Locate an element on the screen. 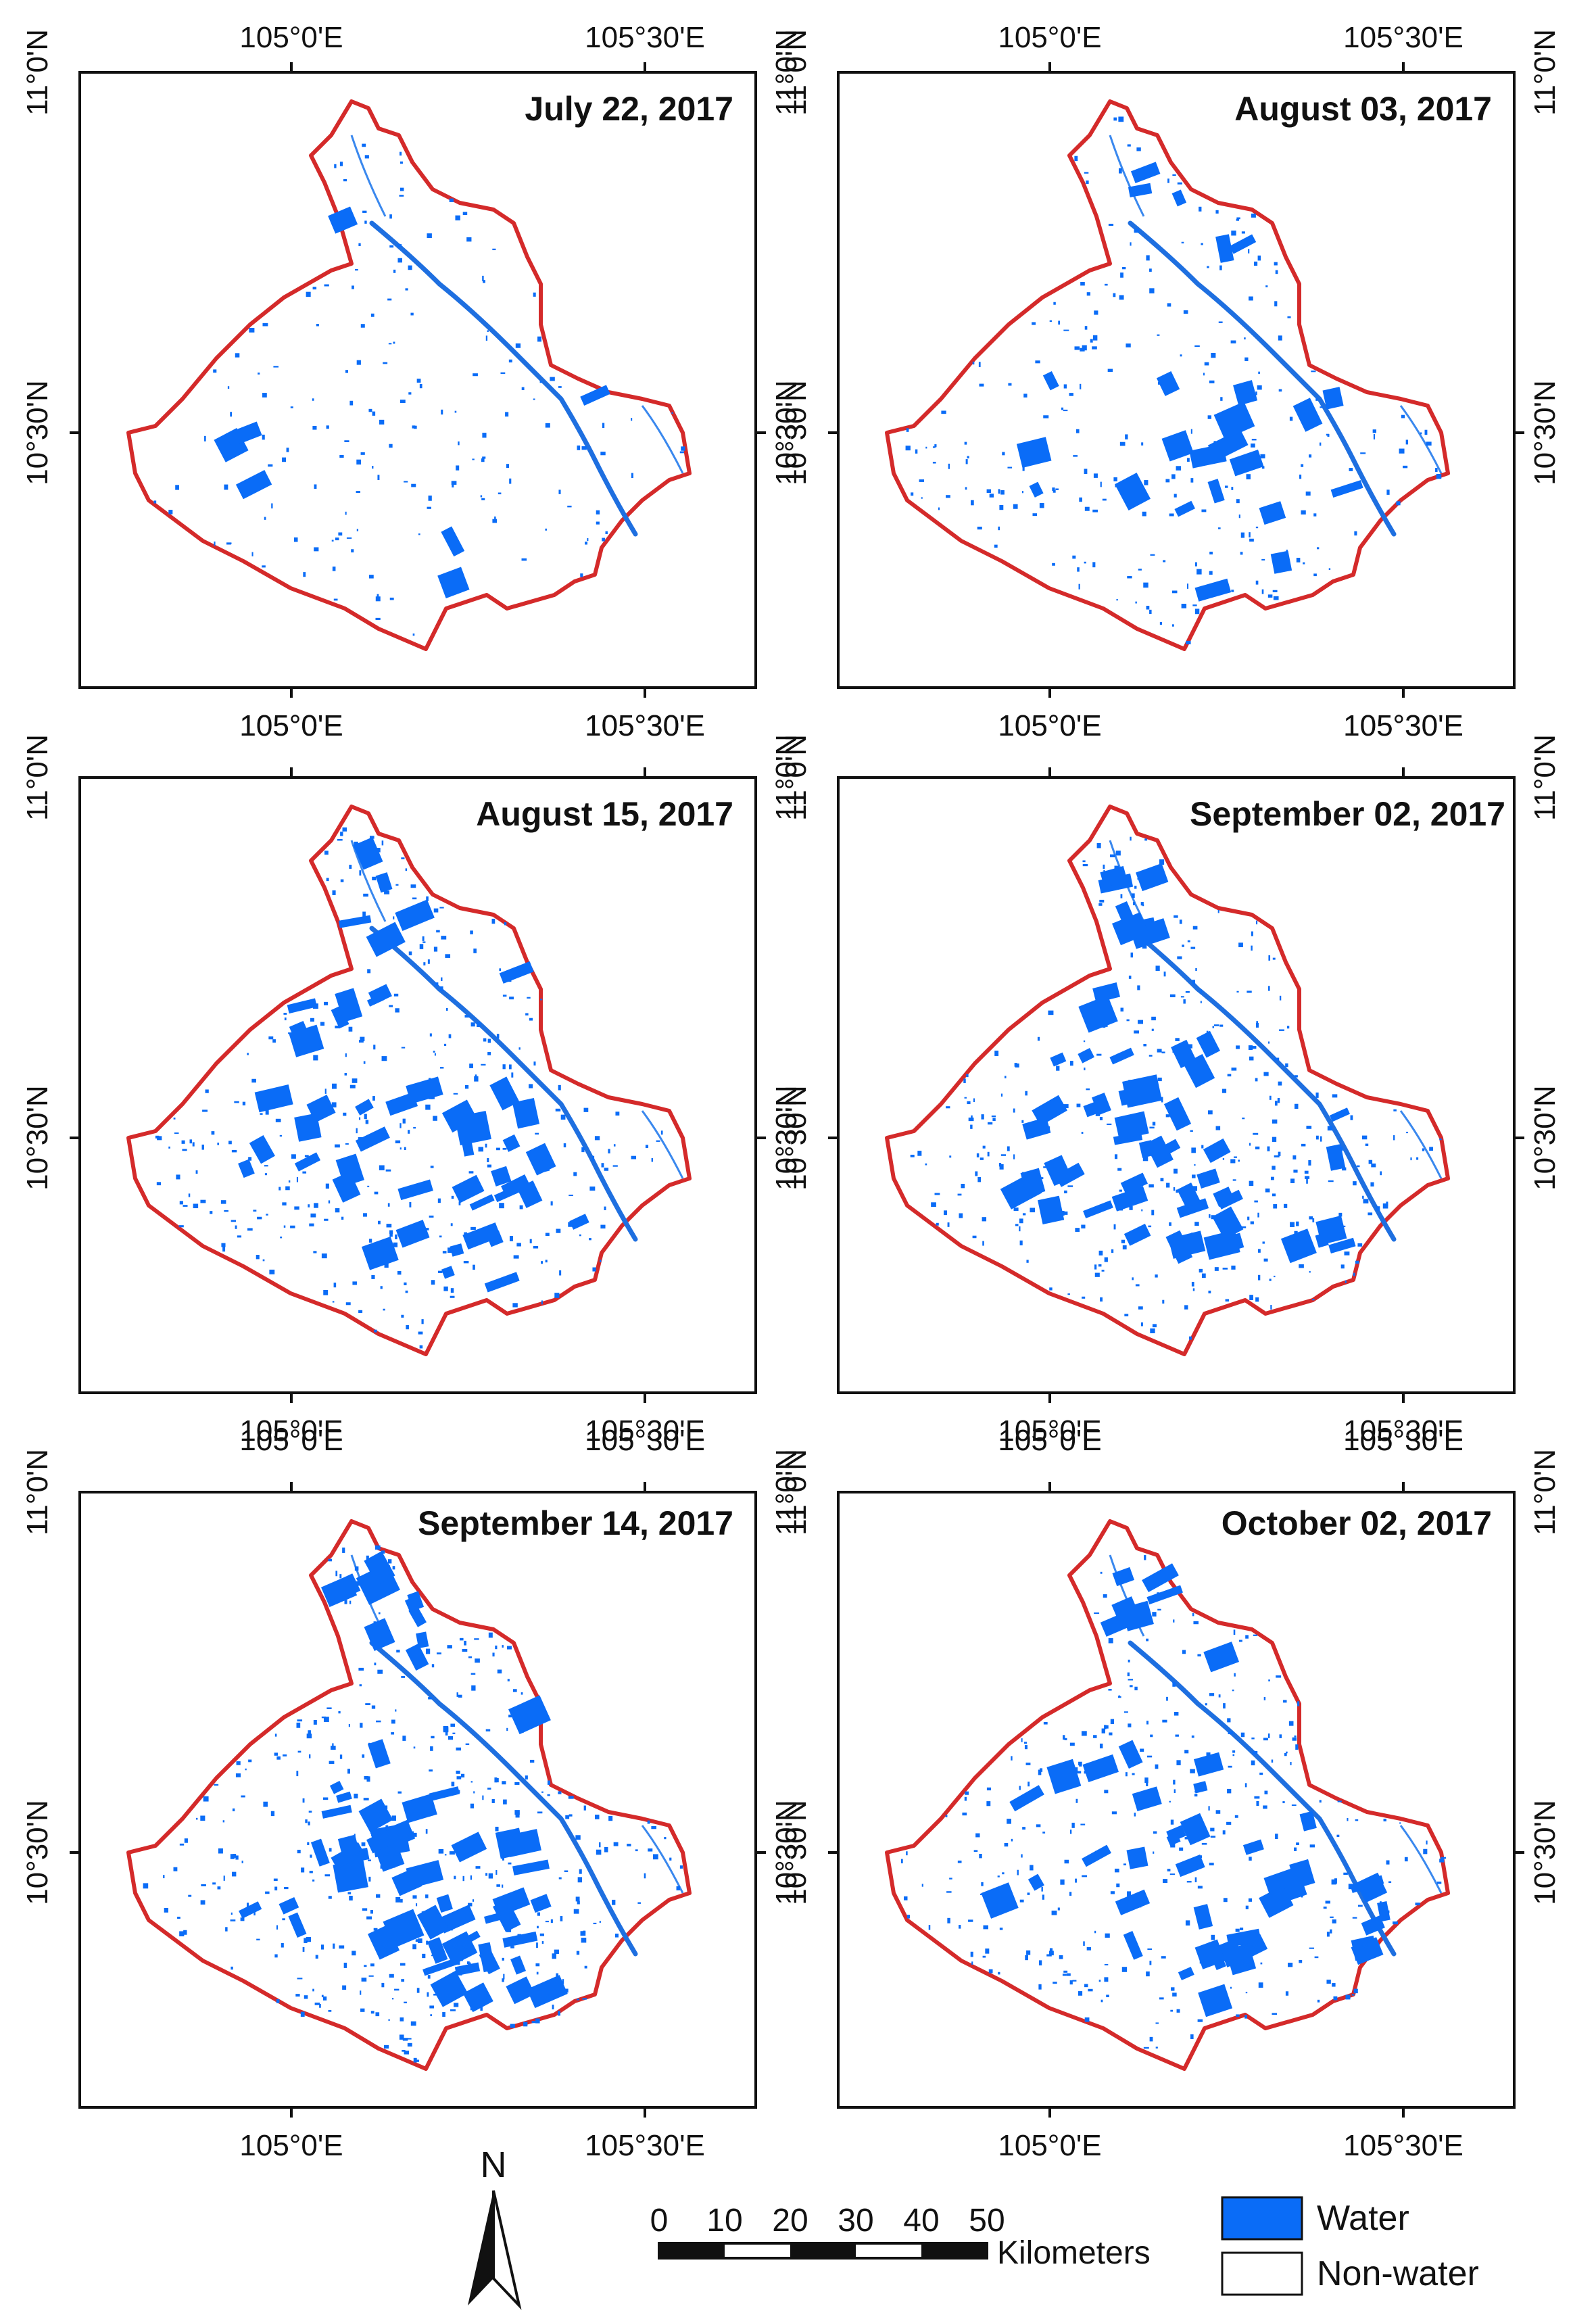  lon-label-top-left: 105°0'E is located at coordinates (291, 725).